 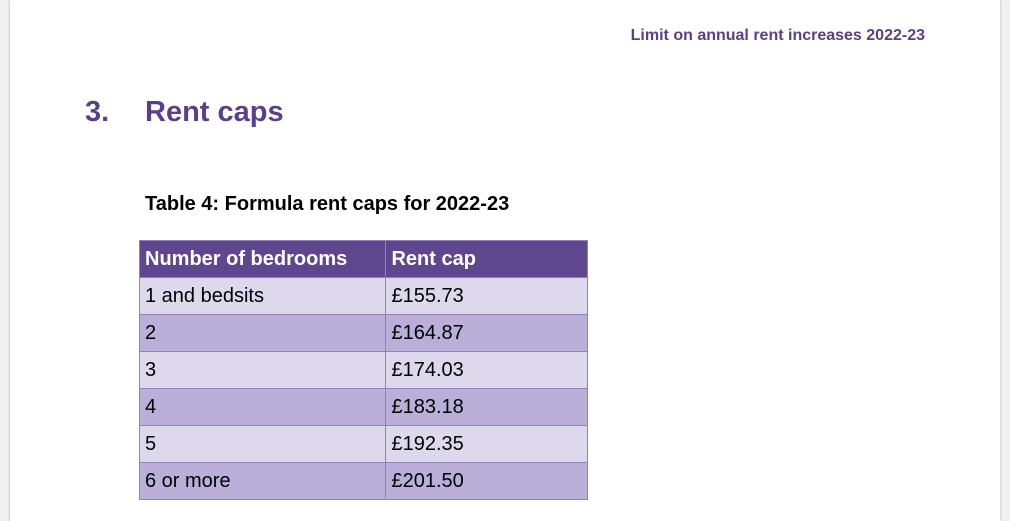 I want to click on bedrooms-cell: 5, so click(x=262, y=444).